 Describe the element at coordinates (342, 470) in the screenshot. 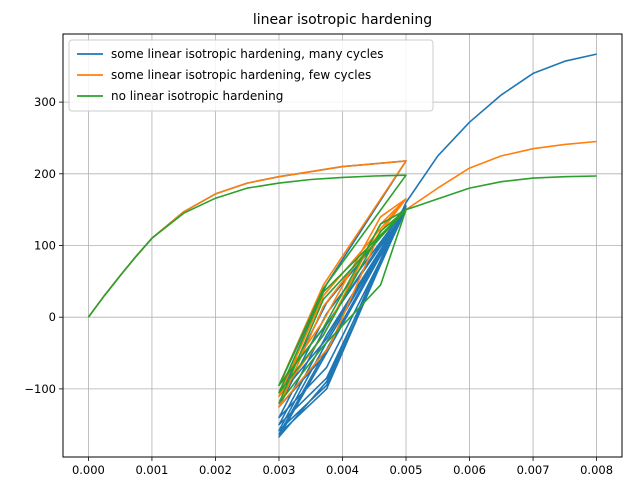

I see `x-tick-label: 0.004` at that location.